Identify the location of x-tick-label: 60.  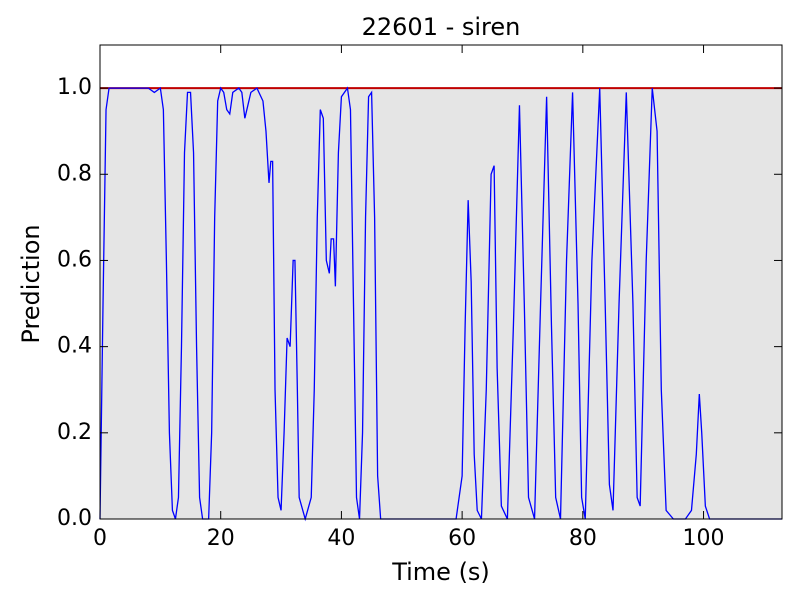
(462, 538).